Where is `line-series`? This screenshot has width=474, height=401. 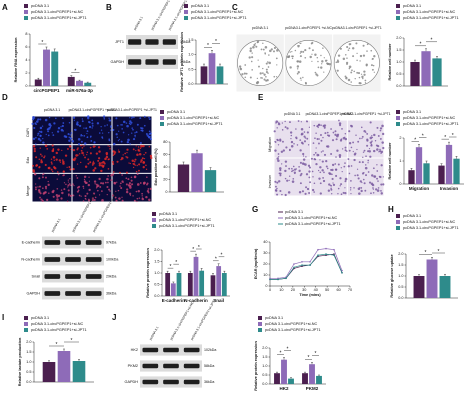 line-series is located at coordinates (306, 263).